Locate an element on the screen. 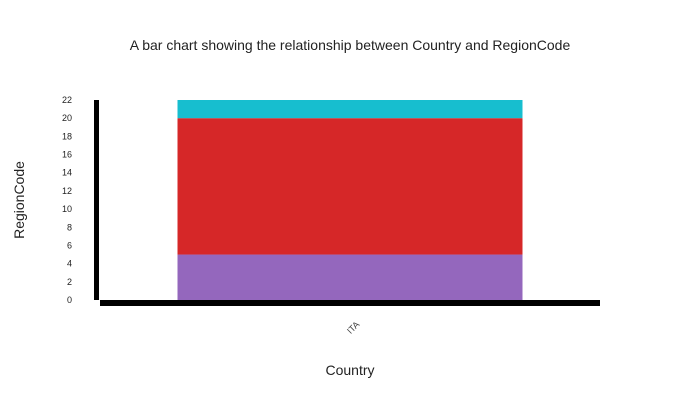 Image resolution: width=700 pixels, height=400 pixels. y-tick-label: 22 is located at coordinates (67, 100).